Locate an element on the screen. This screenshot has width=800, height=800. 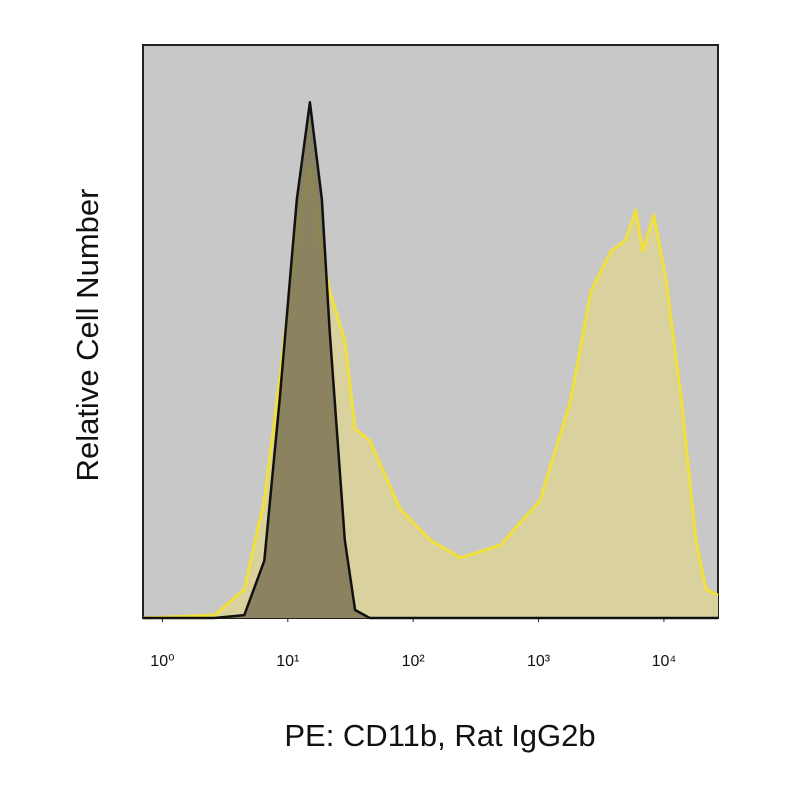
x-tick-label: 10⁰ is located at coordinates (162, 661).